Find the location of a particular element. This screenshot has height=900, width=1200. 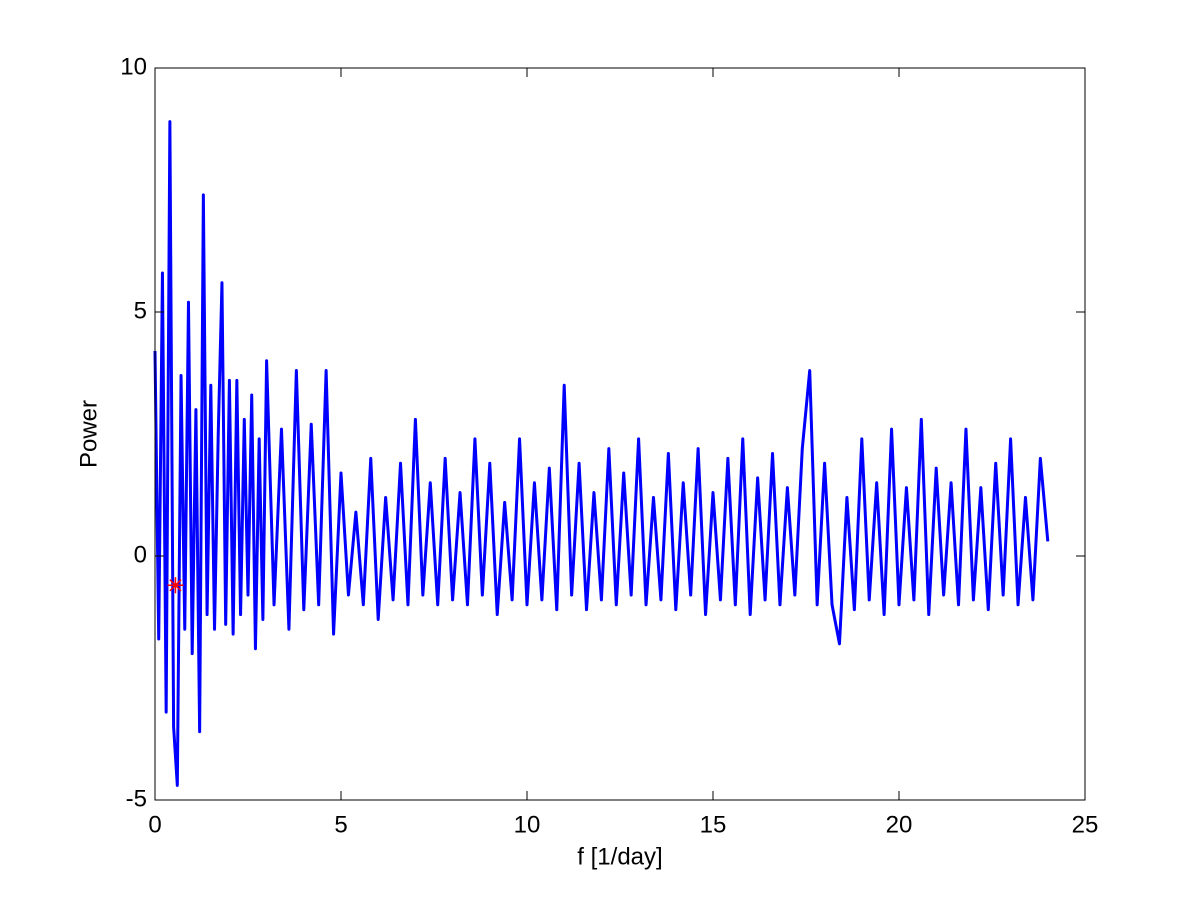

y-tick-label: 0 is located at coordinates (140, 554).